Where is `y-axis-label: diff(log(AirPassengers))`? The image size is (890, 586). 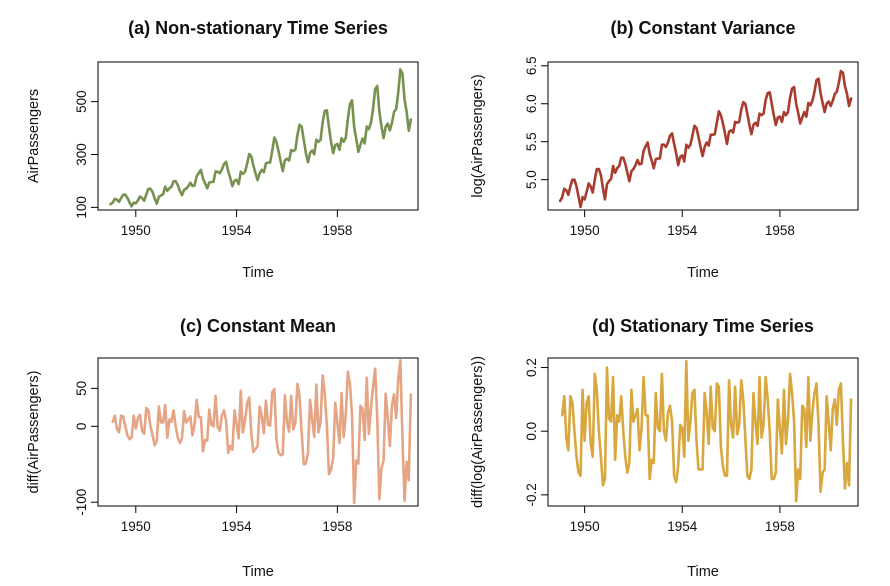 y-axis-label: diff(log(AirPassengers)) is located at coordinates (478, 432).